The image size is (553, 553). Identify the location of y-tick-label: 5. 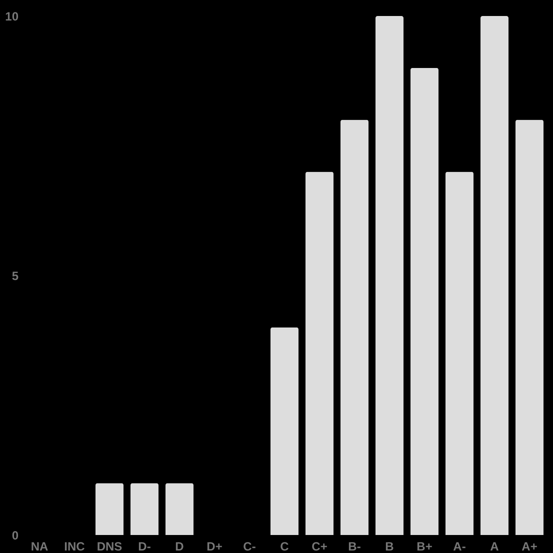
(15, 276).